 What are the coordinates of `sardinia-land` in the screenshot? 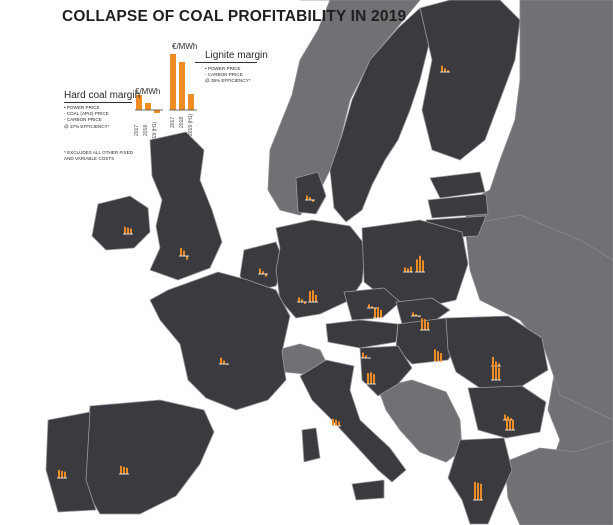 It's located at (311, 445).